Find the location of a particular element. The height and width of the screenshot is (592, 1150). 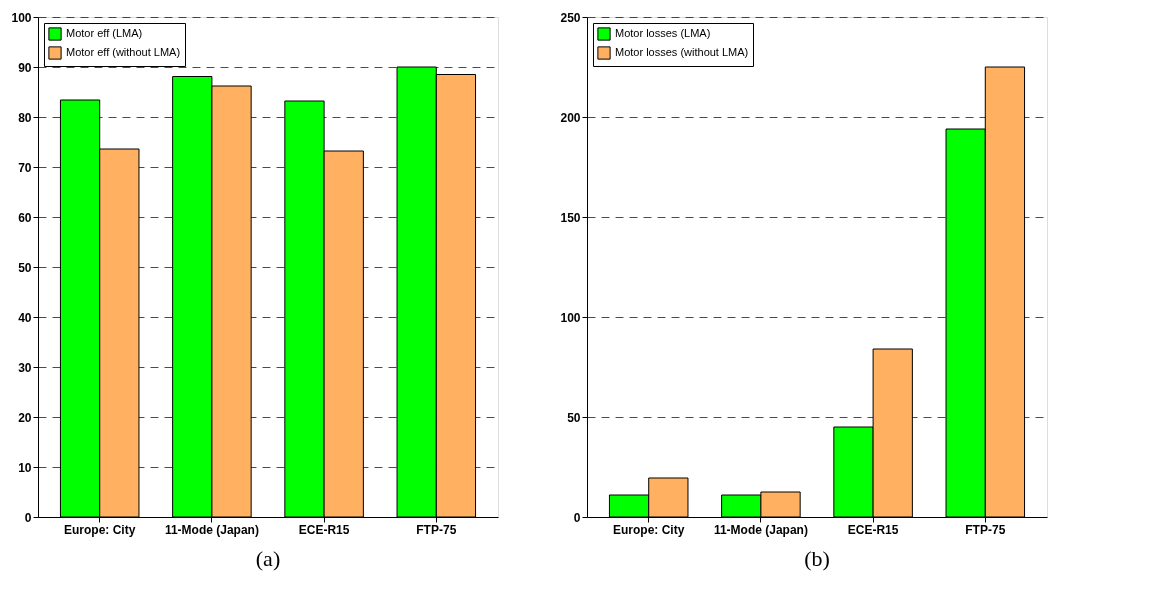

text: (b) is located at coordinates (817, 558).